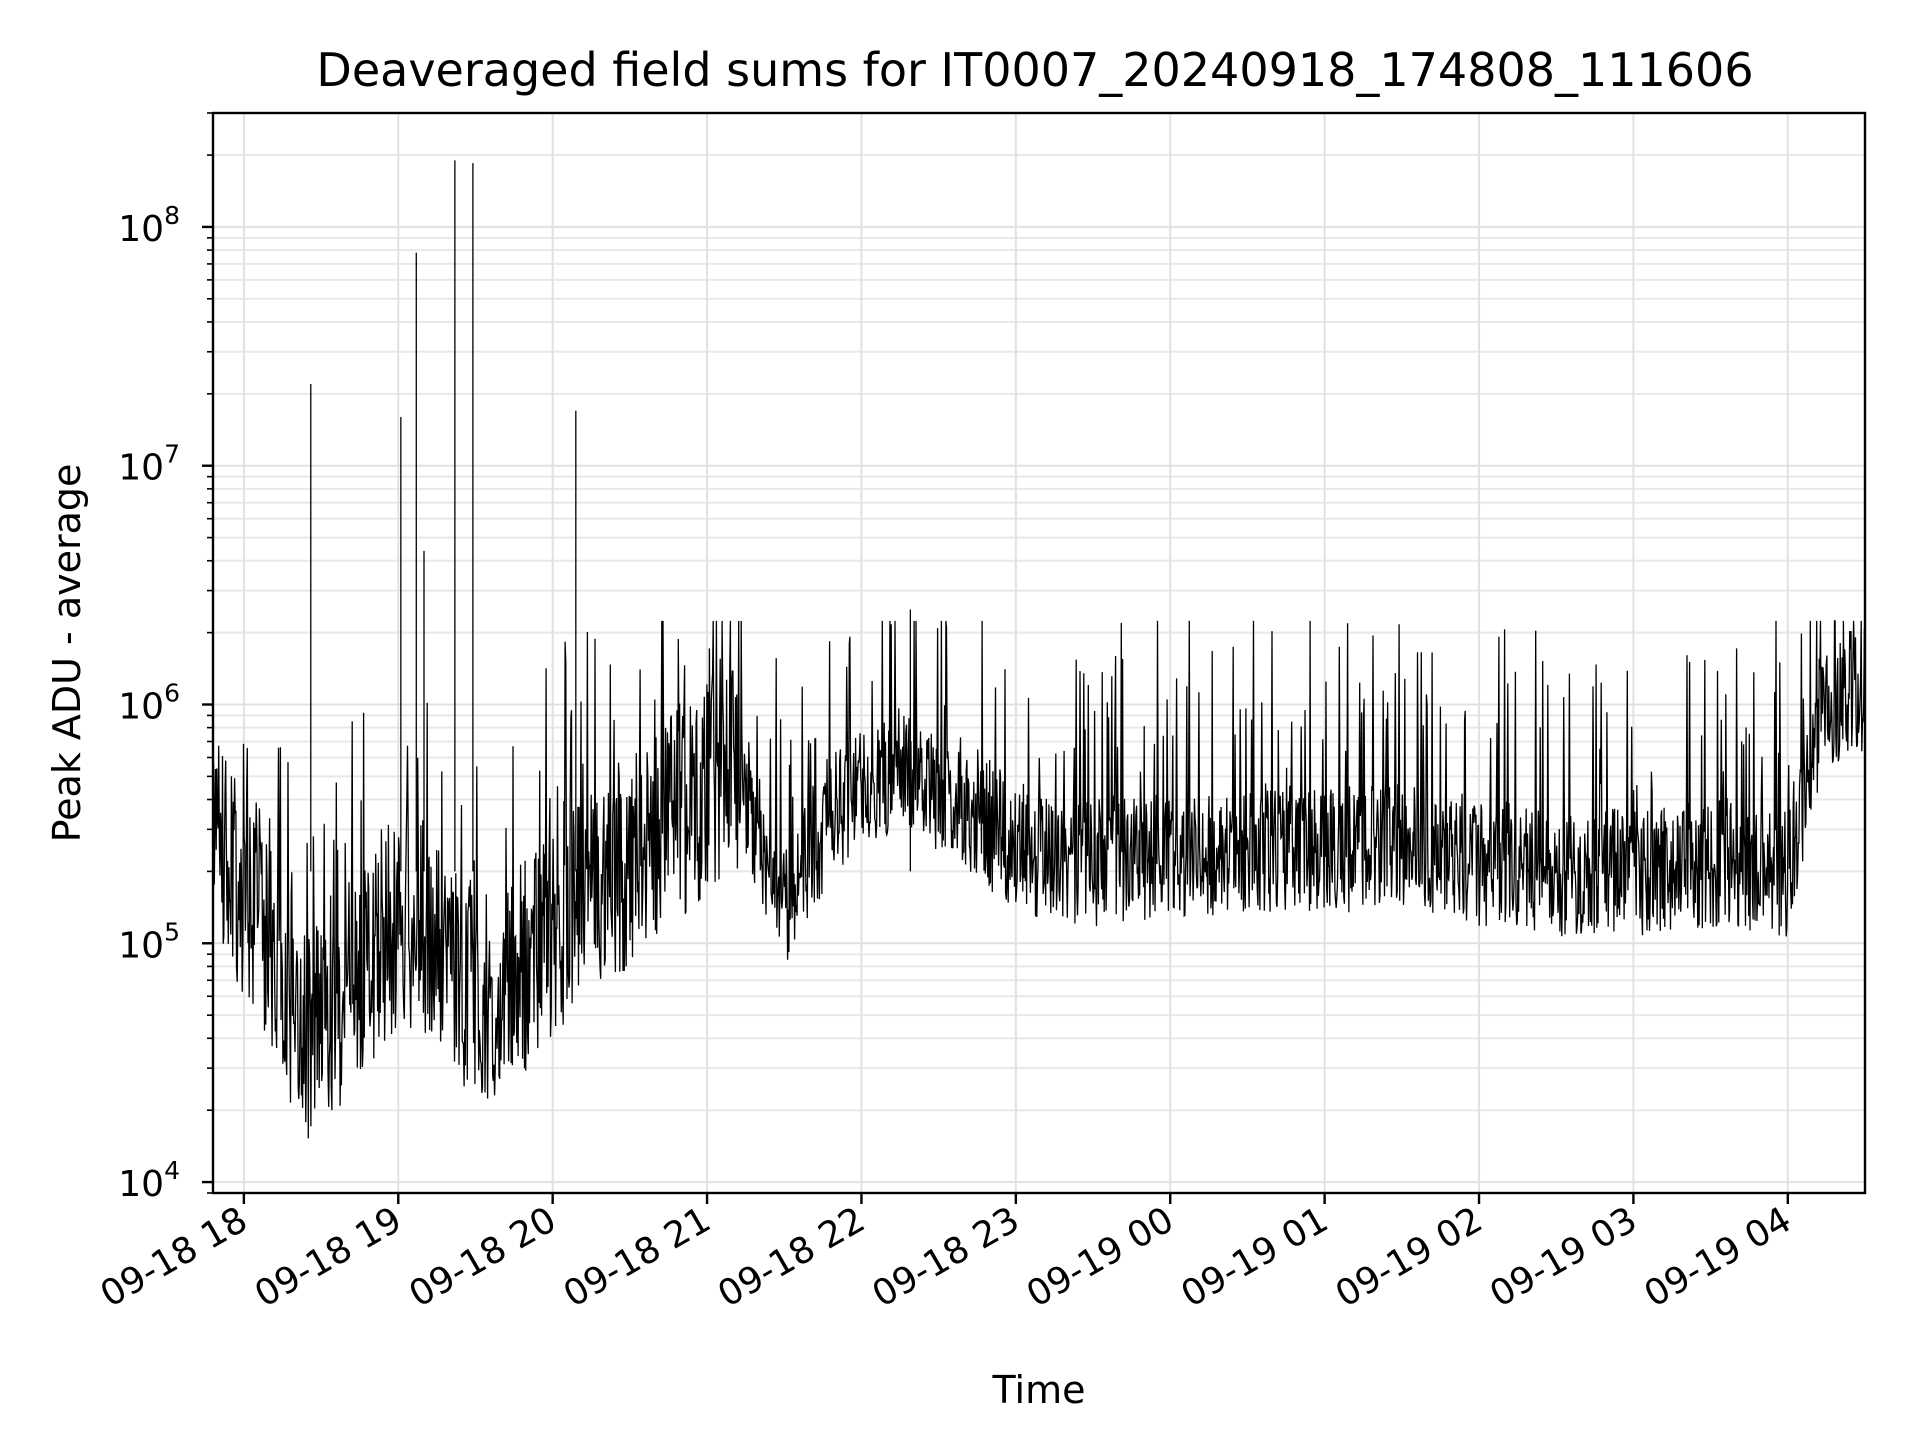 Image resolution: width=1920 pixels, height=1440 pixels. I want to click on x-tick-label: 09-18 21, so click(637, 1257).